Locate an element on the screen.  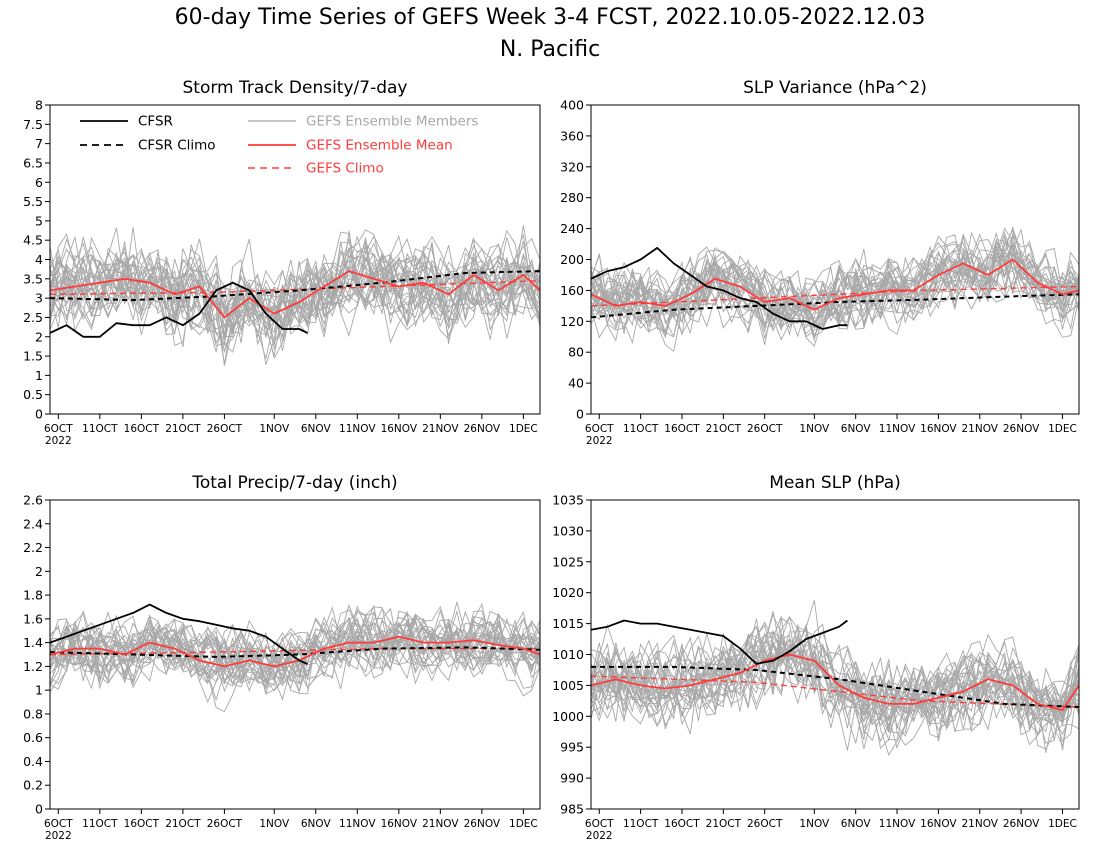
y-tick-label: 0.8 is located at coordinates (33, 713).